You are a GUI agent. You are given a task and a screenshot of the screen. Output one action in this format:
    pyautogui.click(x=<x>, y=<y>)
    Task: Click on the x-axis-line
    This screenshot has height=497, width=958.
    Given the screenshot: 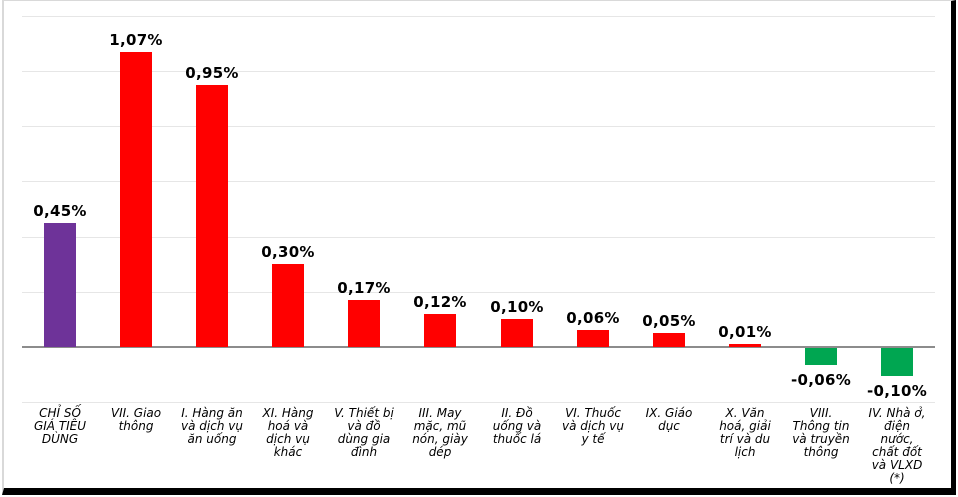 What is the action you would take?
    pyautogui.click(x=478, y=347)
    